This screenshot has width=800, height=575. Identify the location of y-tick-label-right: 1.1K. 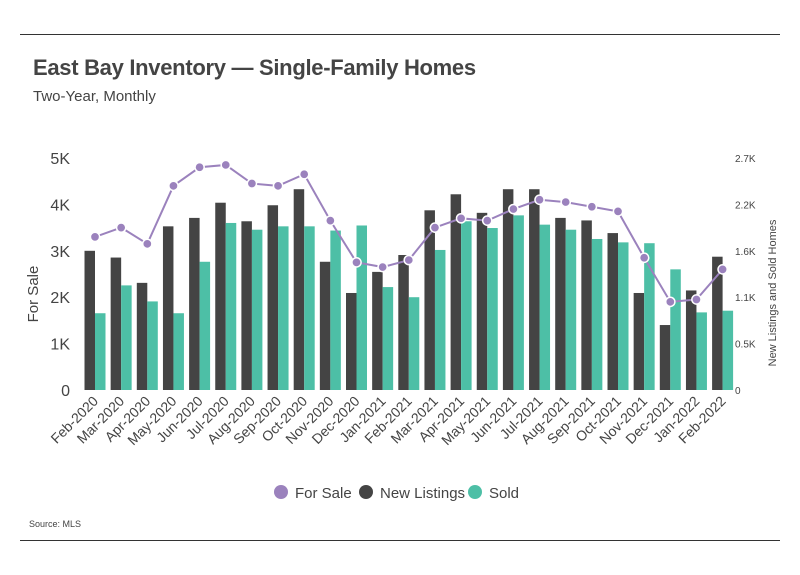
(745, 298).